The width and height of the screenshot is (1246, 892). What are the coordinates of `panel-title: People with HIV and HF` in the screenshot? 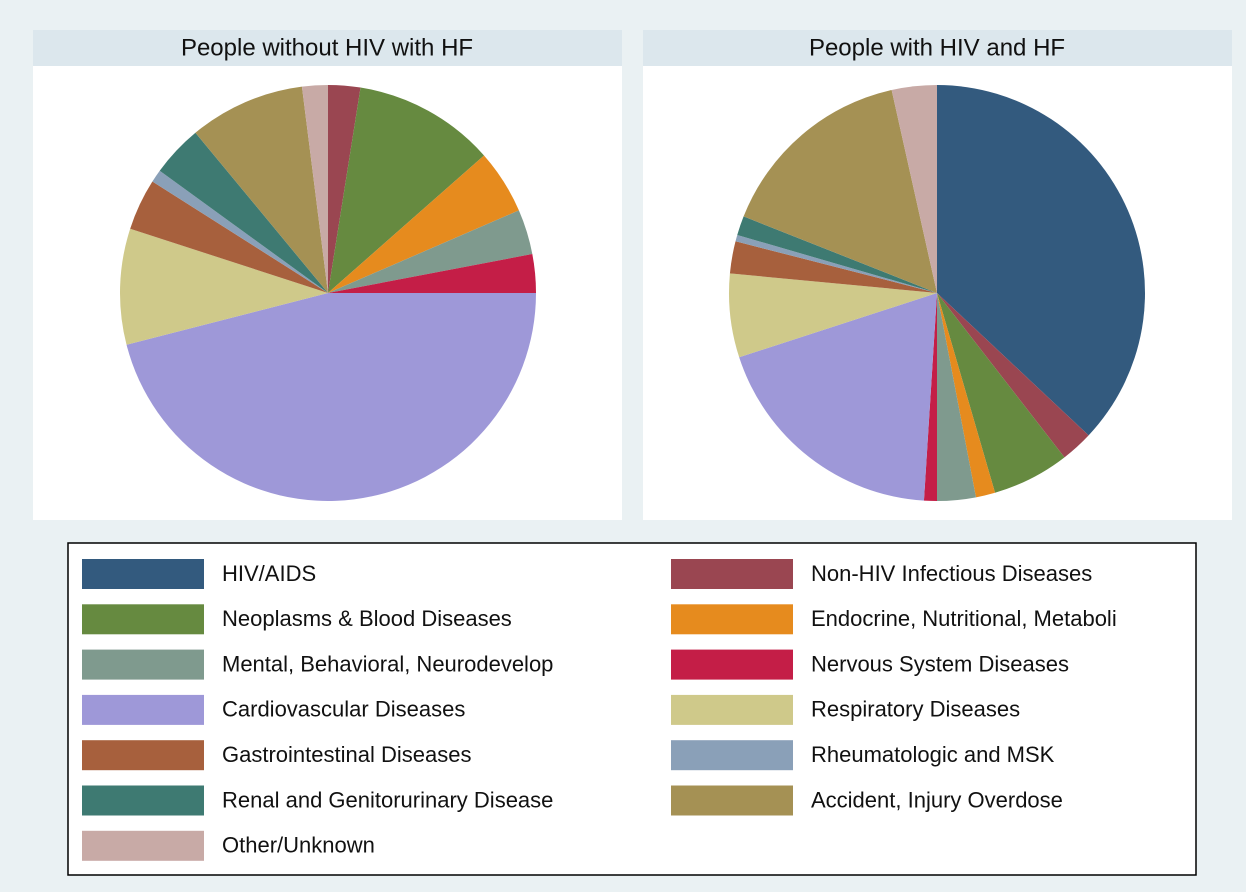 It's located at (937, 47).